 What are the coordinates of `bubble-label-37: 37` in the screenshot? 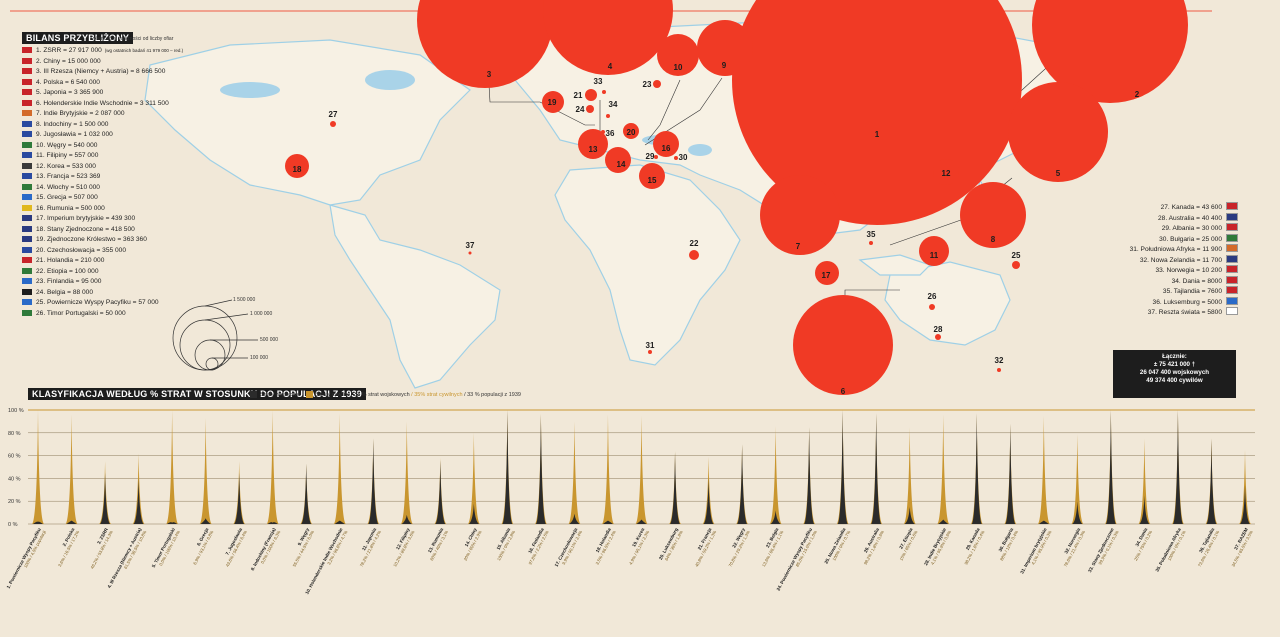 It's located at (470, 245).